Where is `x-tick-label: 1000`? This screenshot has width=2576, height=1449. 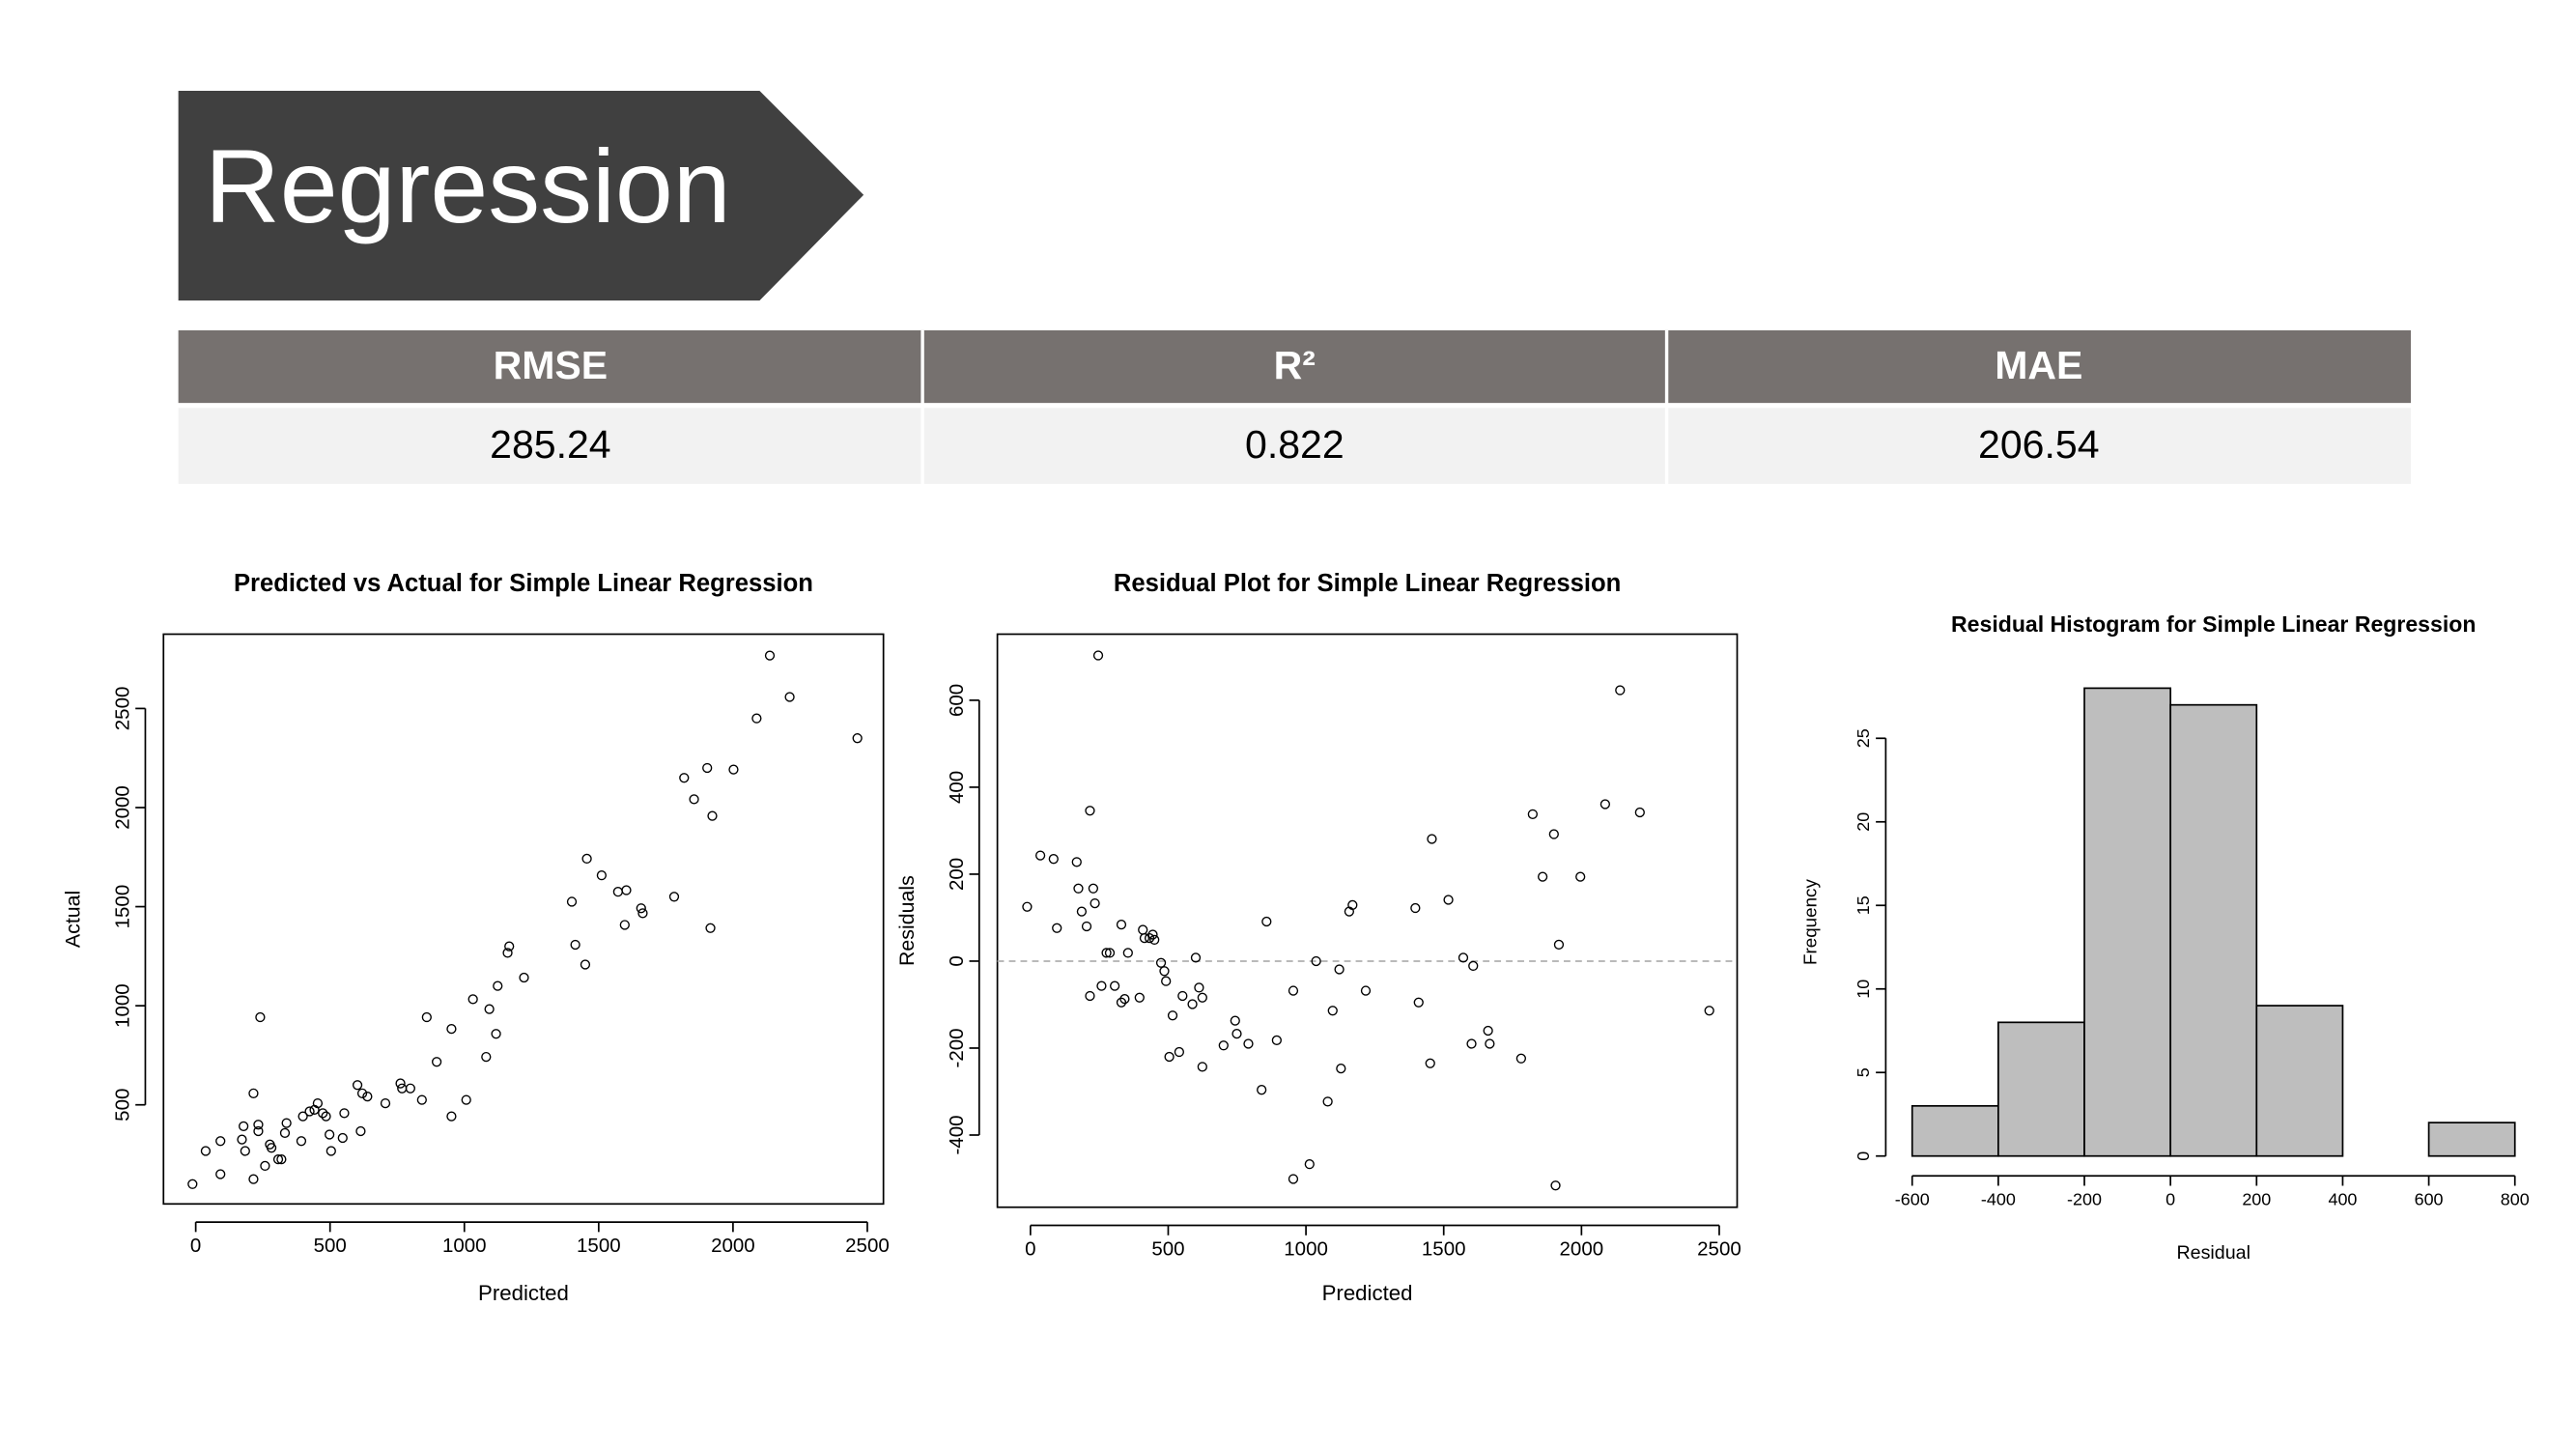
x-tick-label: 1000 is located at coordinates (1306, 1249).